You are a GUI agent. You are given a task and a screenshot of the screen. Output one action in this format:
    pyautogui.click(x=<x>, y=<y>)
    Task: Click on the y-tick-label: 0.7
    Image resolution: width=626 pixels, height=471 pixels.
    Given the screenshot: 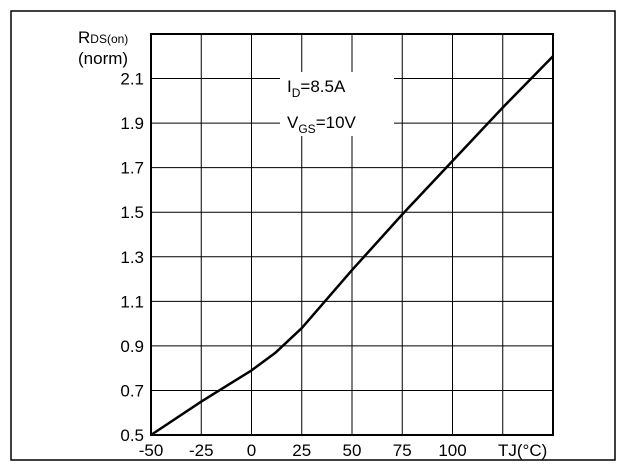 What is the action you would take?
    pyautogui.click(x=132, y=390)
    